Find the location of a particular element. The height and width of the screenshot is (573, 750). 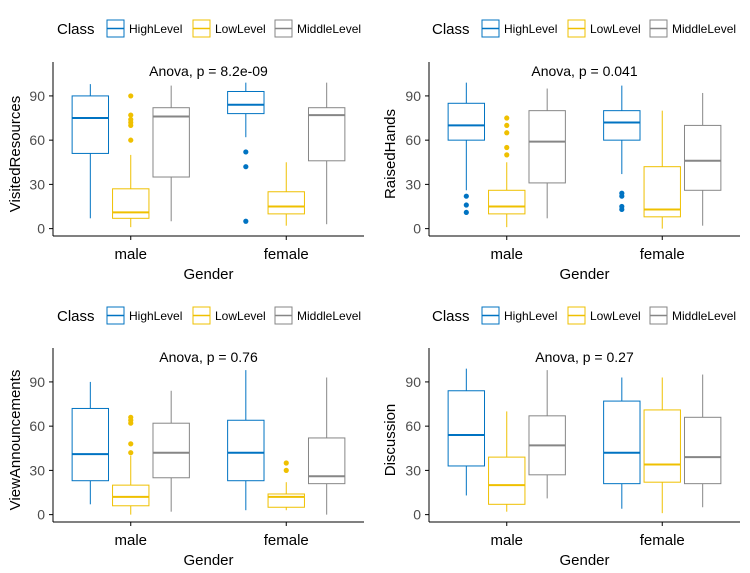

legend-title: Class is located at coordinates (76, 316).